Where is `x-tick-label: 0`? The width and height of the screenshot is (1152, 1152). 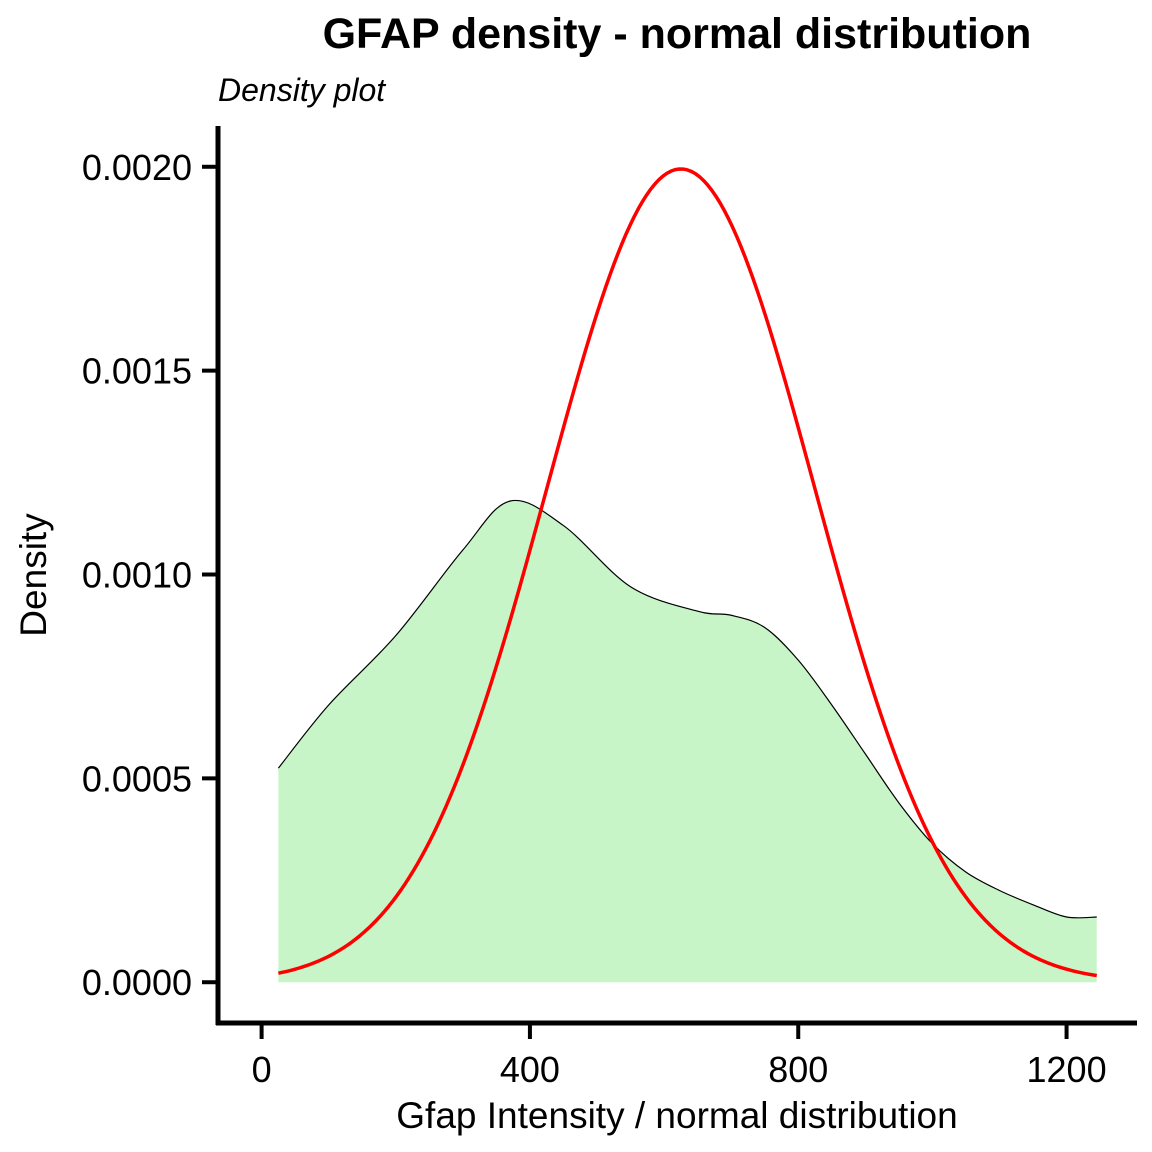
x-tick-label: 0 is located at coordinates (262, 1069).